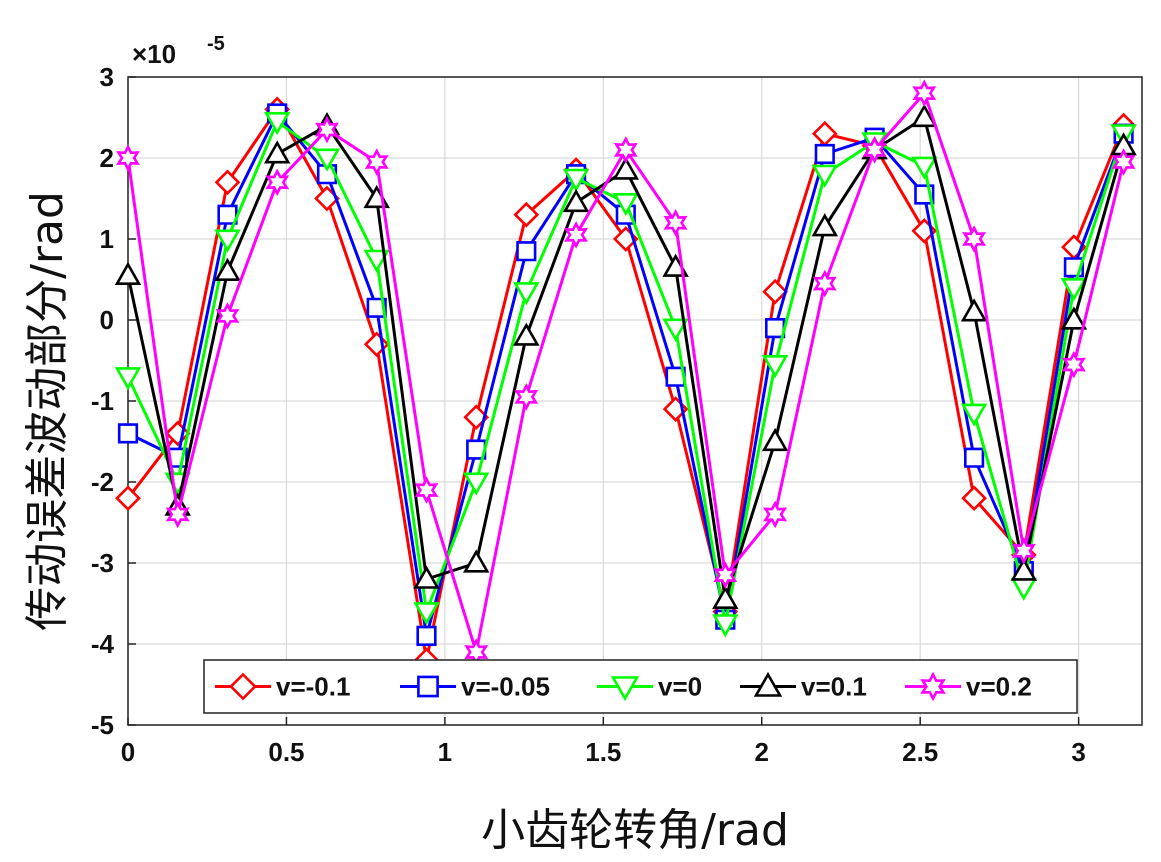 This screenshot has width=1161, height=862. Describe the element at coordinates (286, 752) in the screenshot. I see `x-tick-label: 0.5` at that location.